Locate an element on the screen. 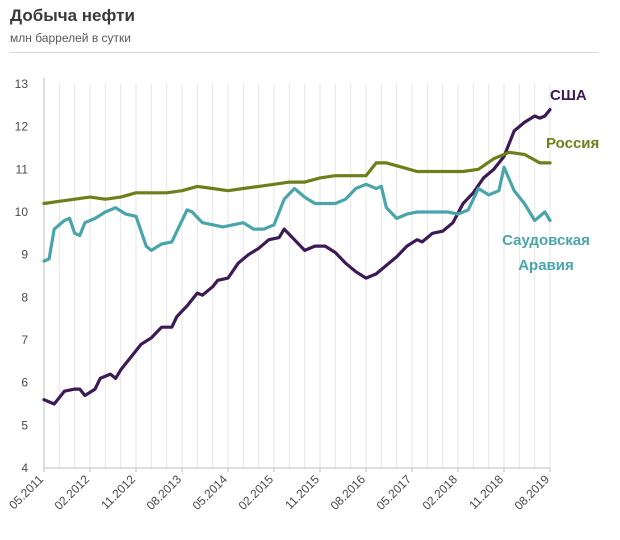  chart-subtitle: млн баррелей в сутки is located at coordinates (70, 38).